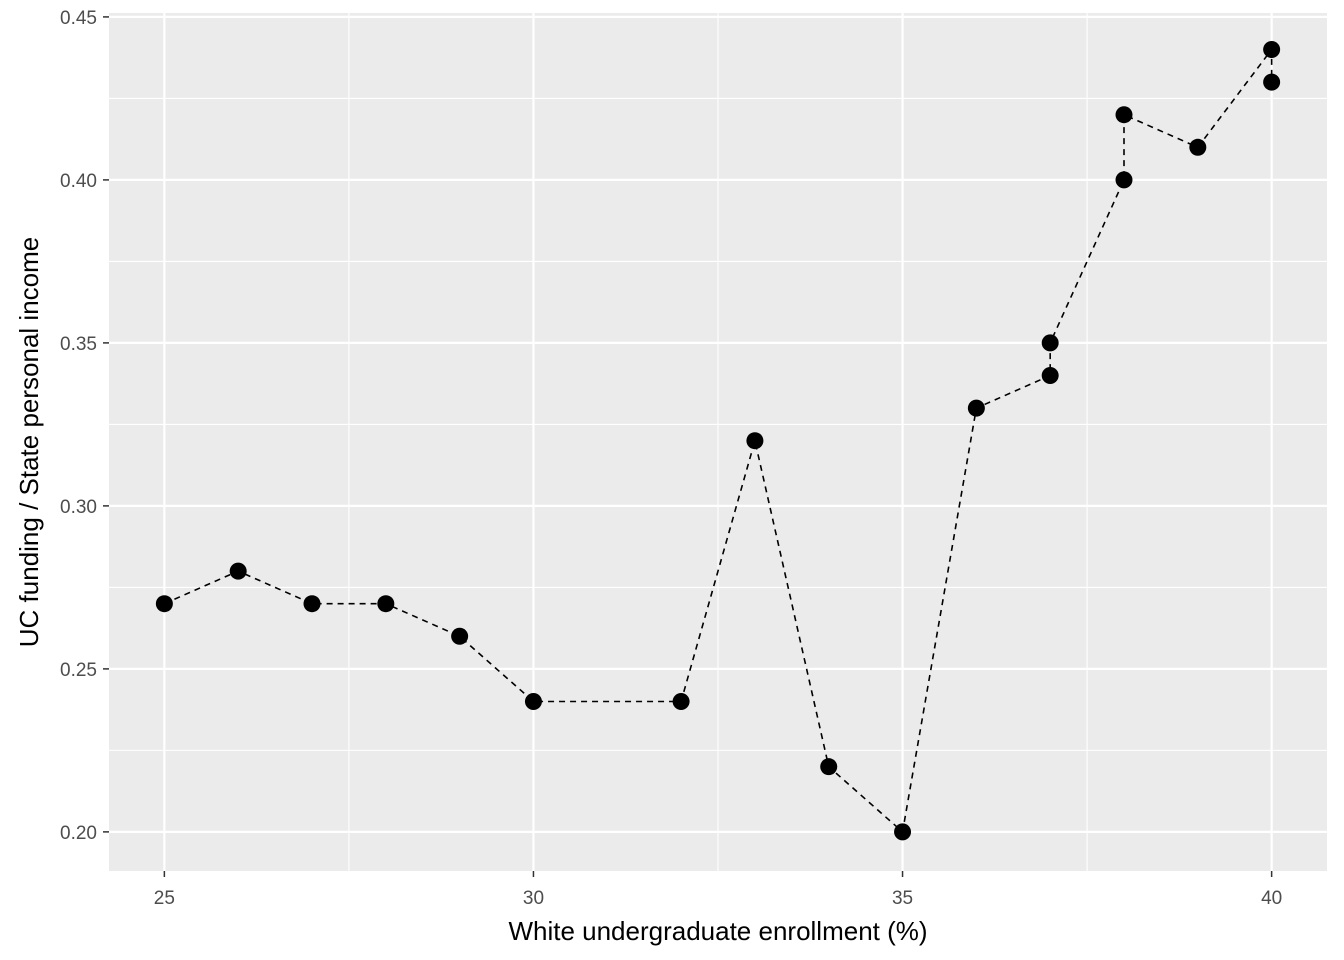 The image size is (1344, 960). I want to click on x-axis-title: White undergraduate enrollment (%), so click(717, 931).